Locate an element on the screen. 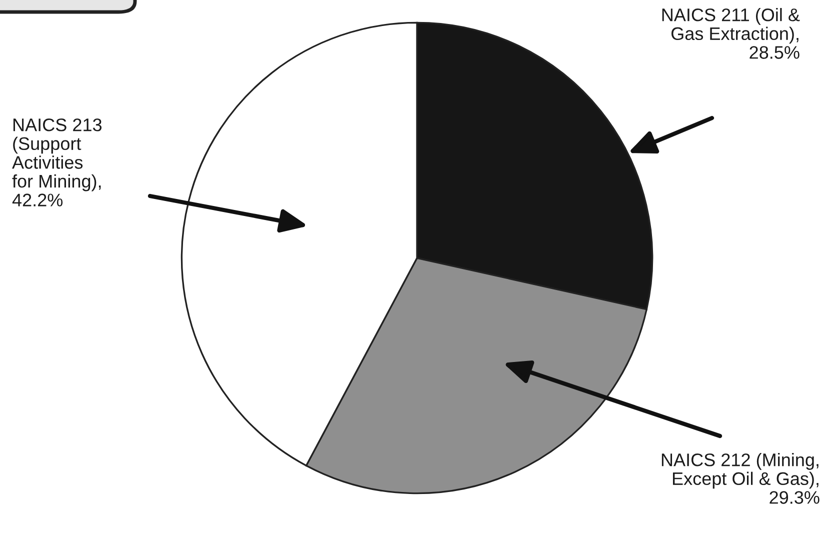 This screenshot has width=825, height=533. slice-label: NAICS 211 (Oil & Gas Extraction), 28.5% is located at coordinates (731, 33).